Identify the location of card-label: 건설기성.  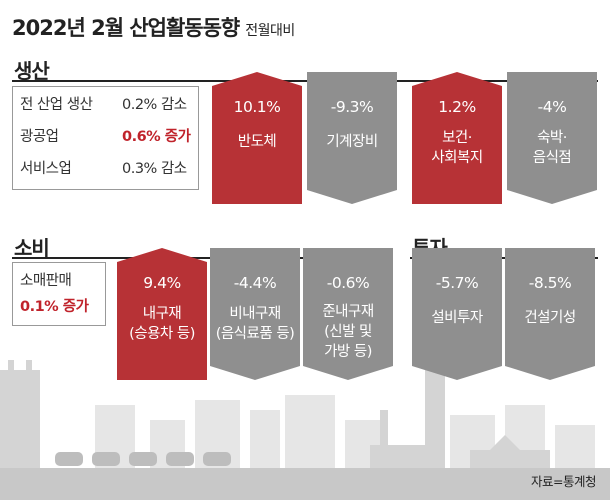
(550, 318).